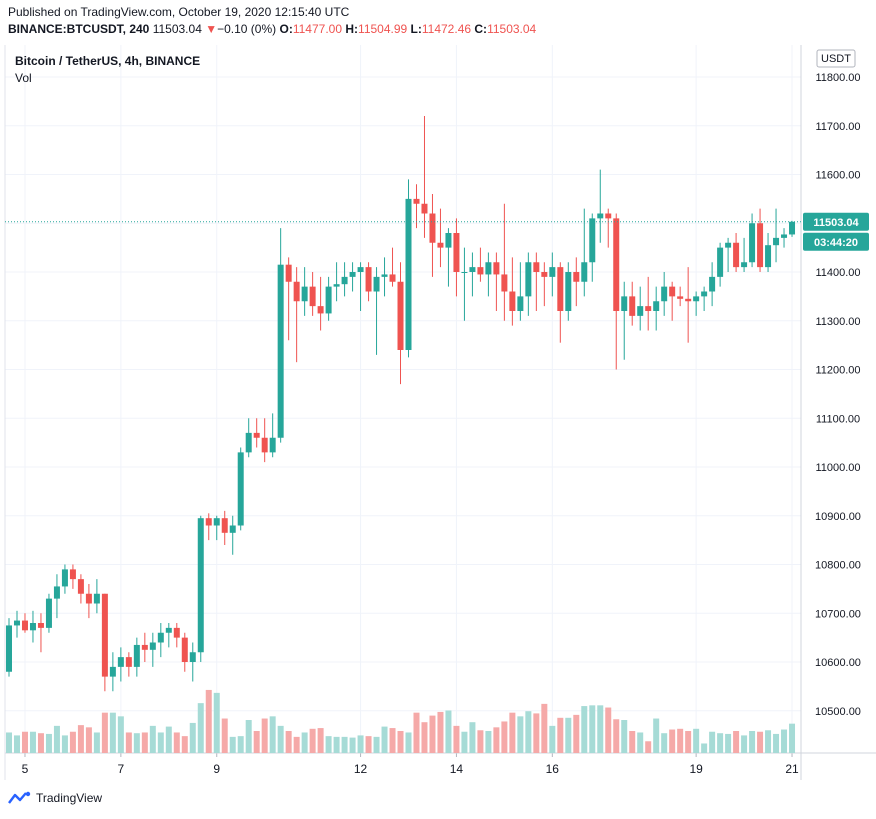 The width and height of the screenshot is (876, 819). I want to click on currency-box, so click(836, 58).